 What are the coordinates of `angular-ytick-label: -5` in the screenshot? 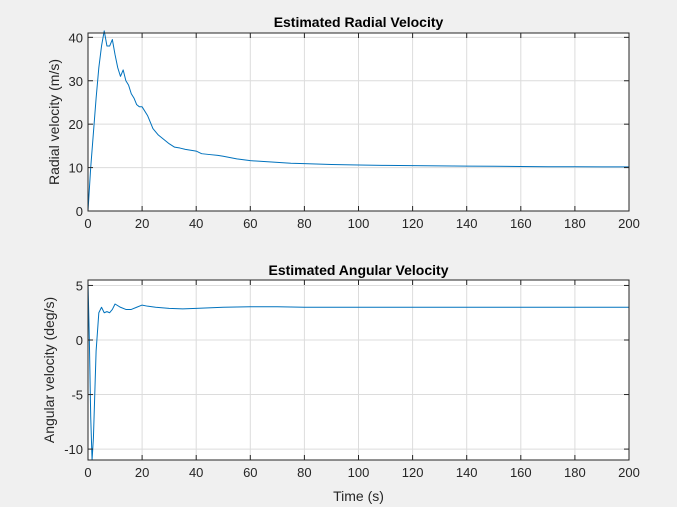 It's located at (77, 395).